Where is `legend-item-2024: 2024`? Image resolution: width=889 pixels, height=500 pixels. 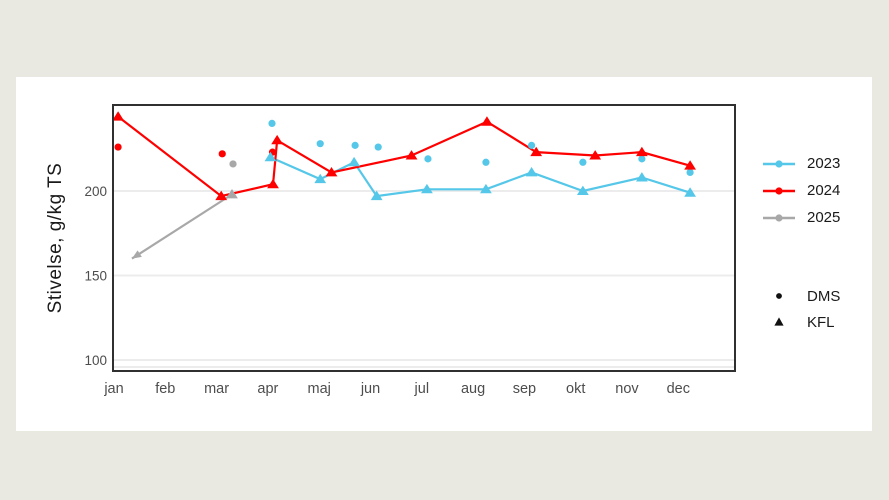 legend-item-2024: 2024 is located at coordinates (801, 190).